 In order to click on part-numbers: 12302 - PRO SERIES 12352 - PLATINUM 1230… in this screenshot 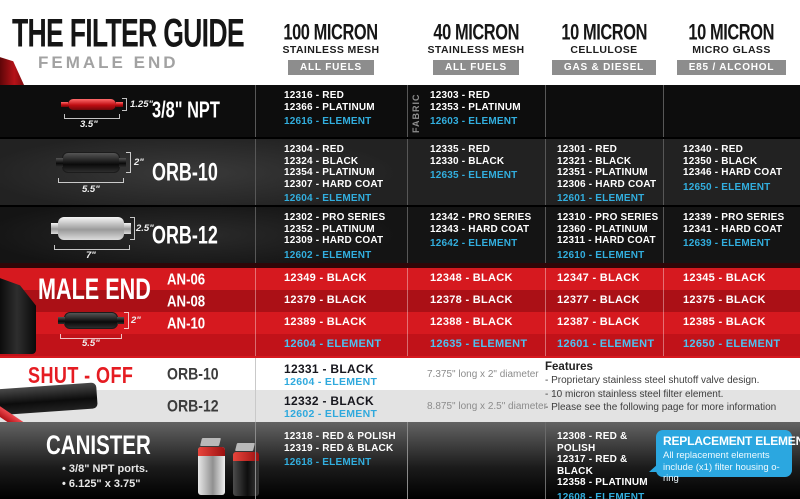, I will do `click(335, 229)`.